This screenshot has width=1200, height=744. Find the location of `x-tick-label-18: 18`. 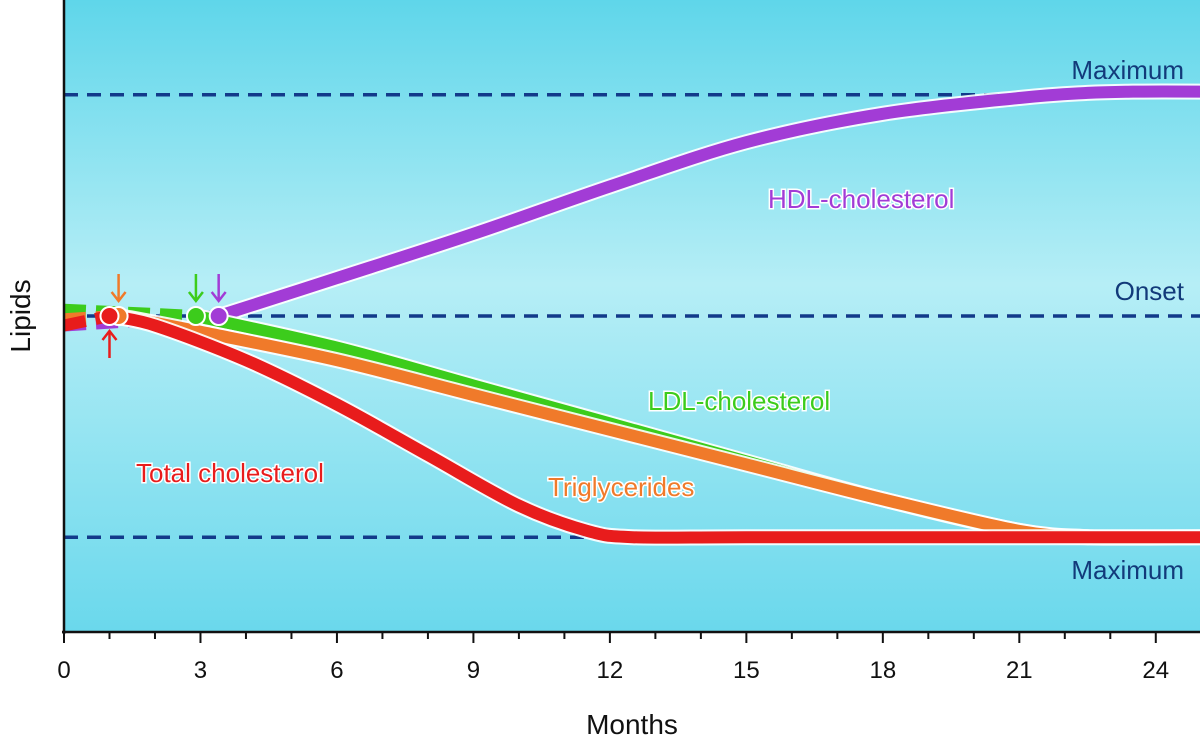

x-tick-label-18: 18 is located at coordinates (882, 670).